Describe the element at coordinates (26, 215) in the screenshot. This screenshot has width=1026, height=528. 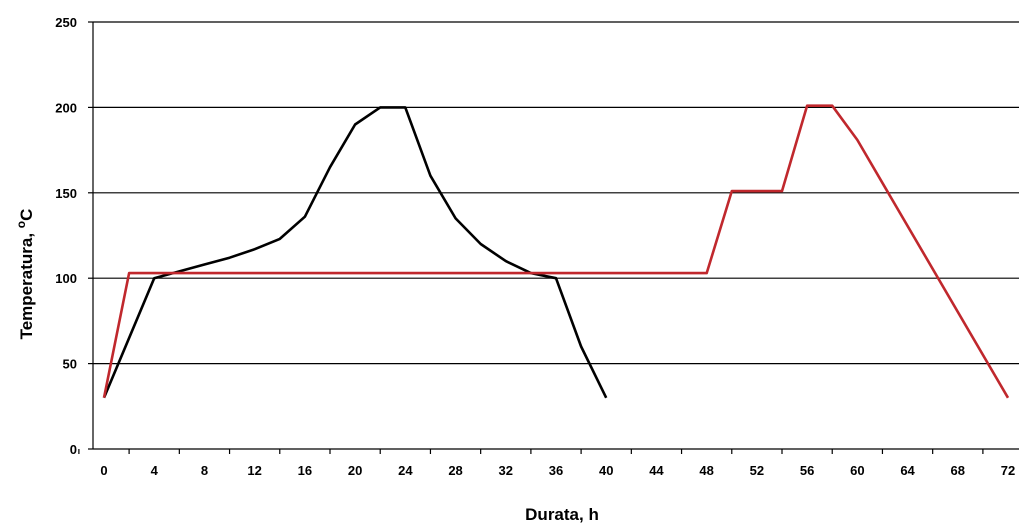
I see `y-axis-title-unit: C` at that location.